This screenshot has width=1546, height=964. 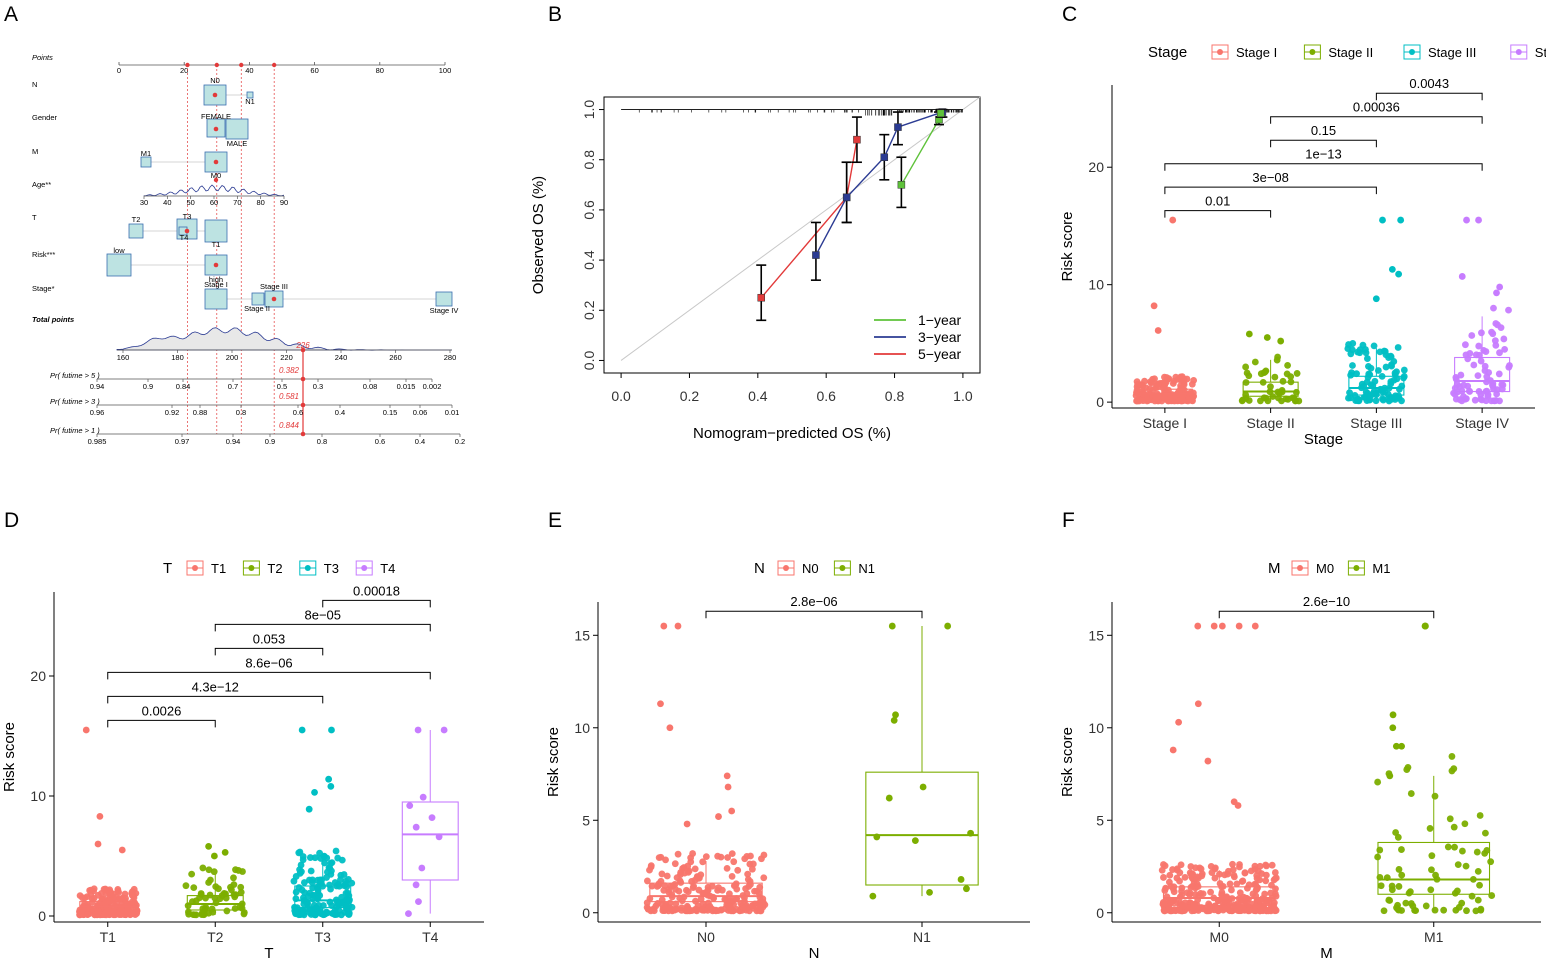 I want to click on panel-letter-d: D, so click(x=11, y=520).